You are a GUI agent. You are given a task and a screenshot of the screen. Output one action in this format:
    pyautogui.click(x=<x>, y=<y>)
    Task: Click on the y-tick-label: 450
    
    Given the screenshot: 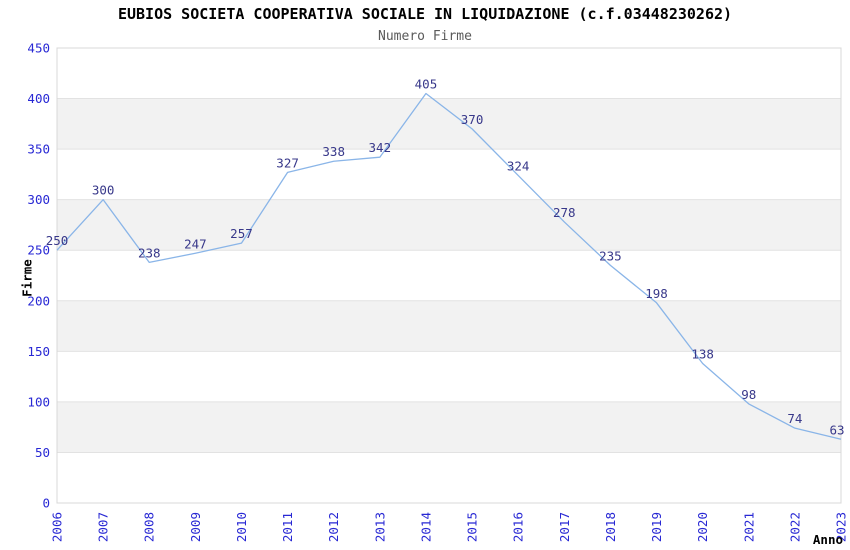 What is the action you would take?
    pyautogui.click(x=38, y=48)
    